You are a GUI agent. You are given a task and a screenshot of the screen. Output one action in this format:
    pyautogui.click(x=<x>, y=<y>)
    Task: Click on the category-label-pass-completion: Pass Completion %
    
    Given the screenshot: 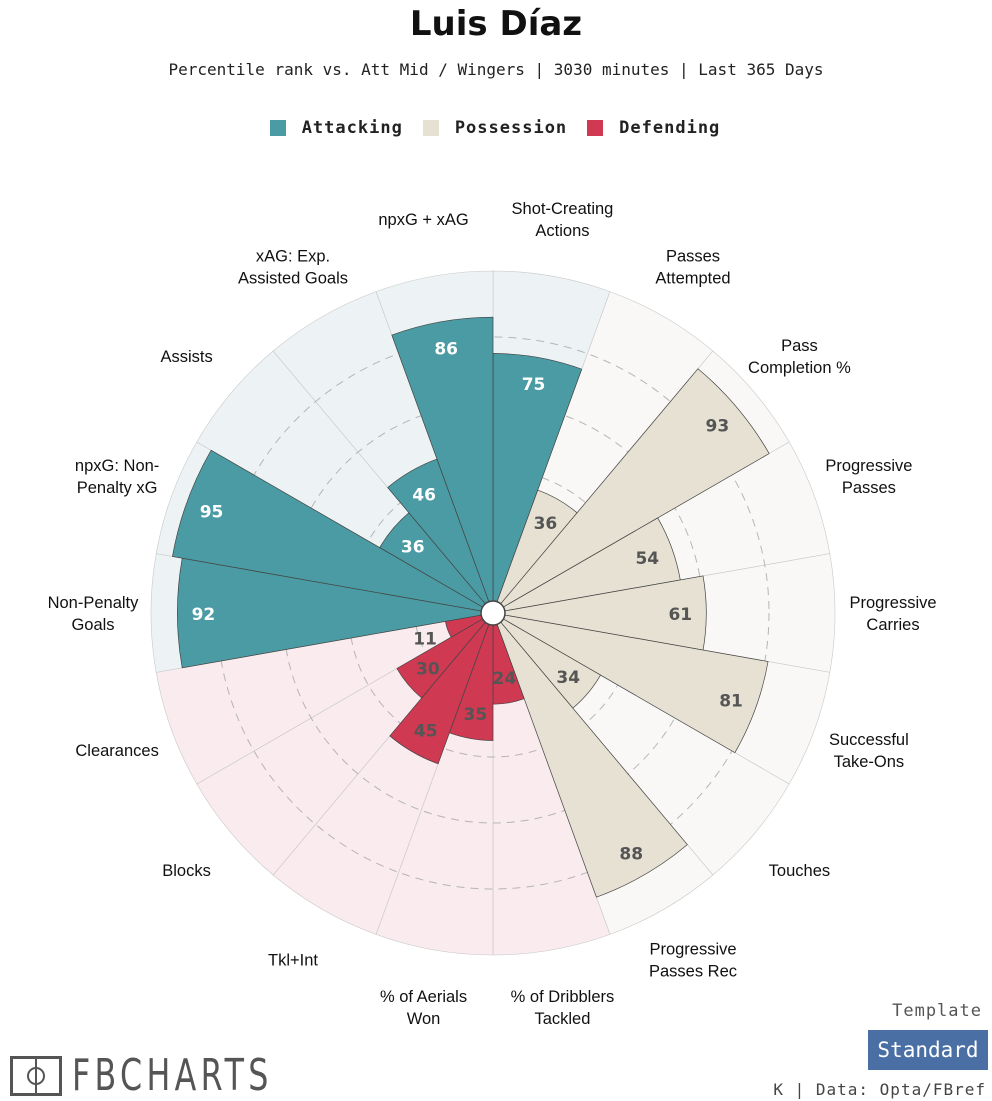 What is the action you would take?
    pyautogui.click(x=799, y=357)
    